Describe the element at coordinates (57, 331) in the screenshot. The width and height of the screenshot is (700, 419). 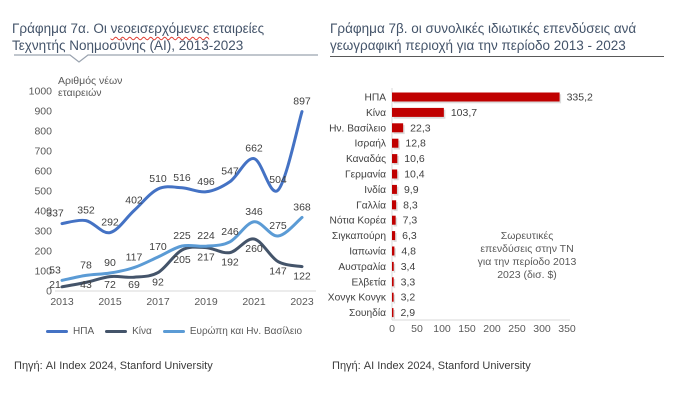
I see `legend-swatch-usa` at that location.